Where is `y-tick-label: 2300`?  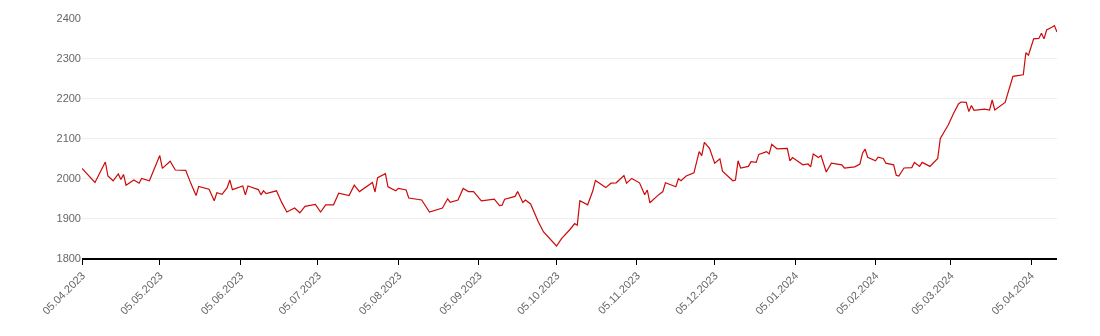
y-tick-label: 2300 is located at coordinates (68, 57).